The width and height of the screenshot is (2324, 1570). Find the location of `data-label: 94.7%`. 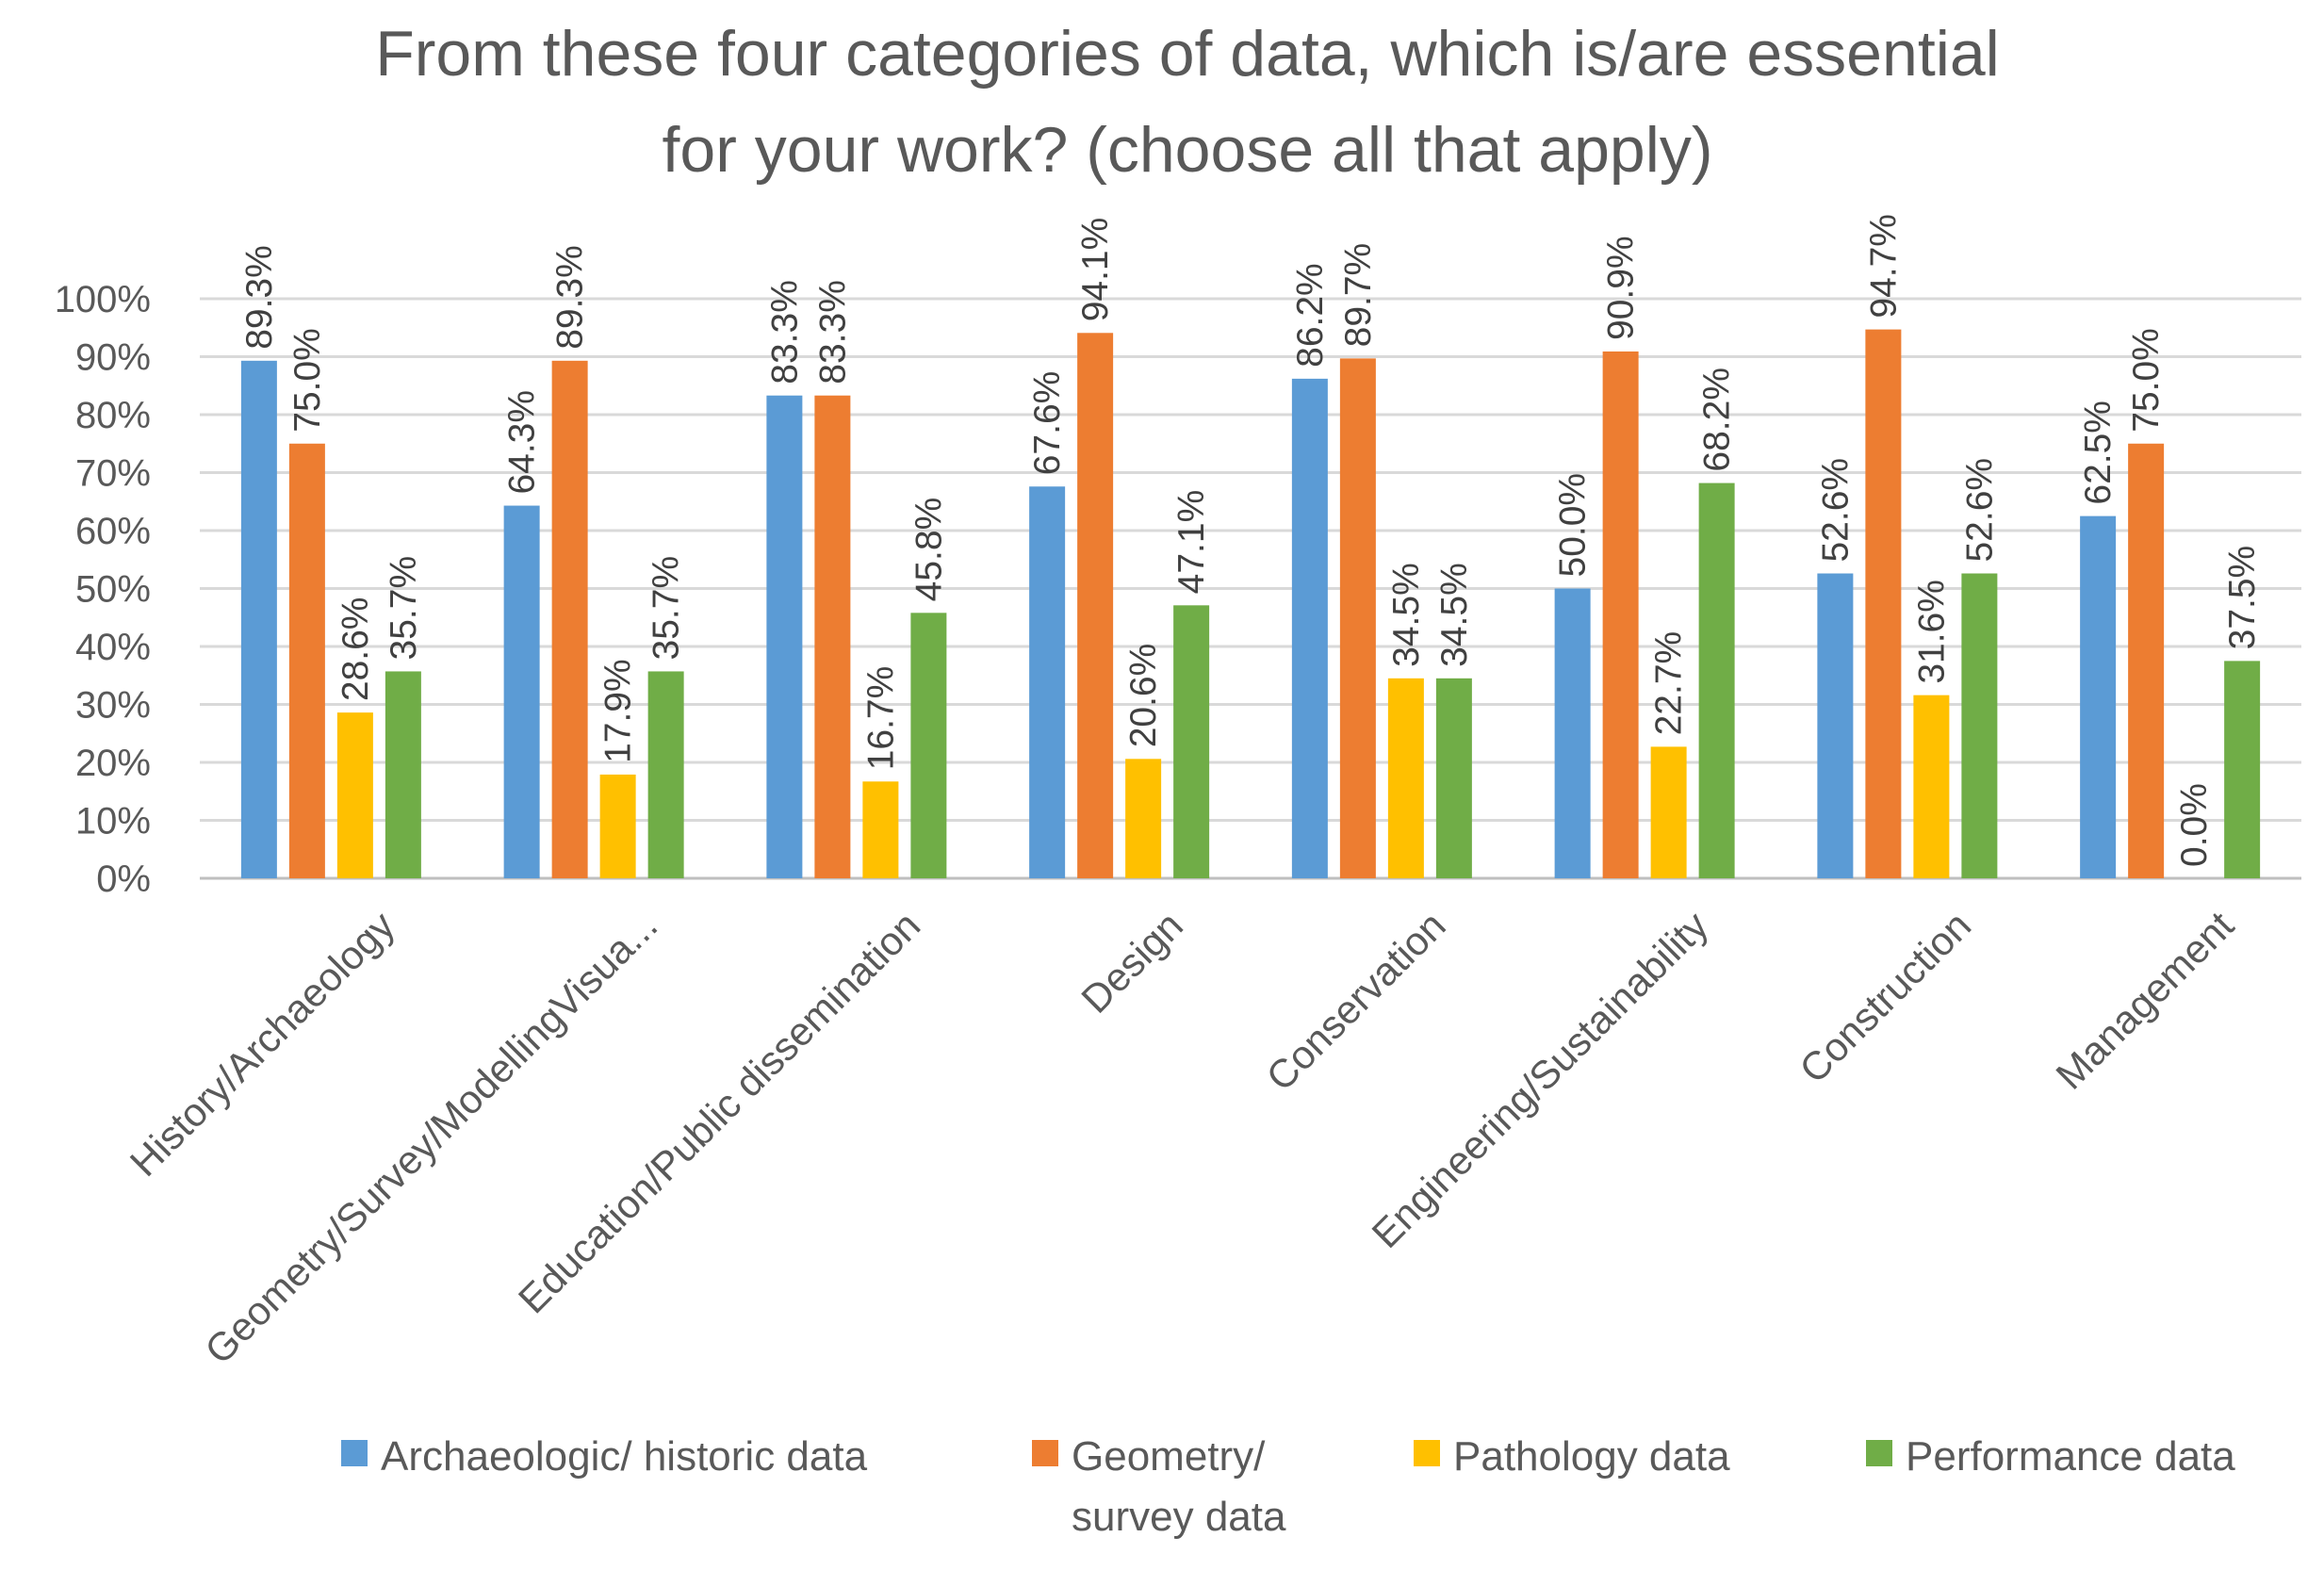

data-label: 94.7% is located at coordinates (1883, 266).